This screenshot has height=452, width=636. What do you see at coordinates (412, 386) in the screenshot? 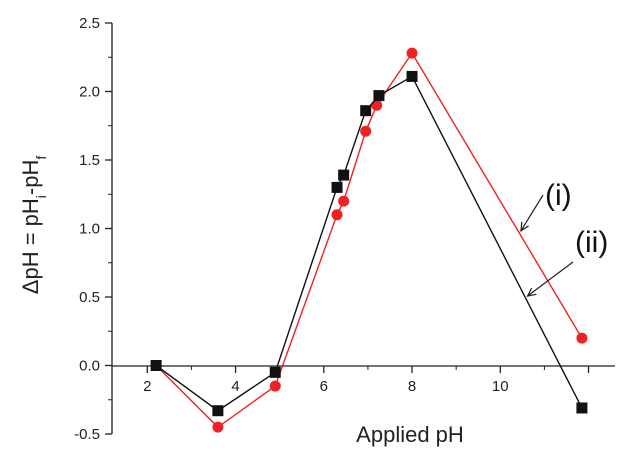
I see `x-tick-label: 8` at bounding box center [412, 386].